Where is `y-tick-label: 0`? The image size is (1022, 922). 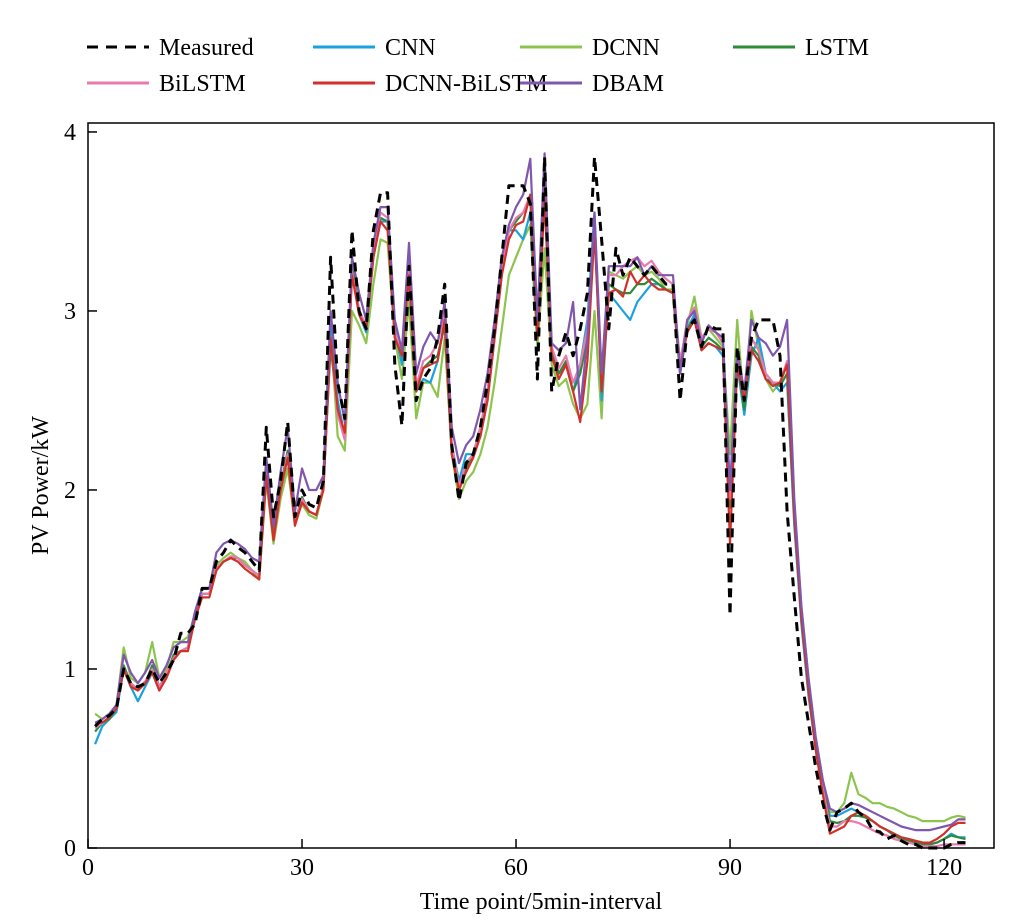
y-tick-label: 0 is located at coordinates (70, 849).